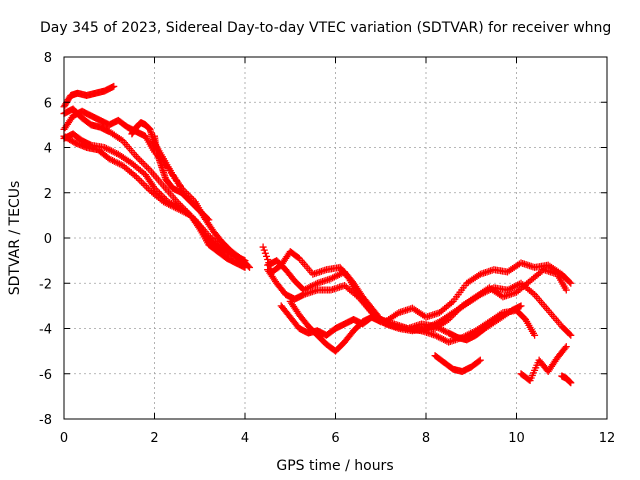  I want to click on x-tick-label: 2, so click(154, 438).